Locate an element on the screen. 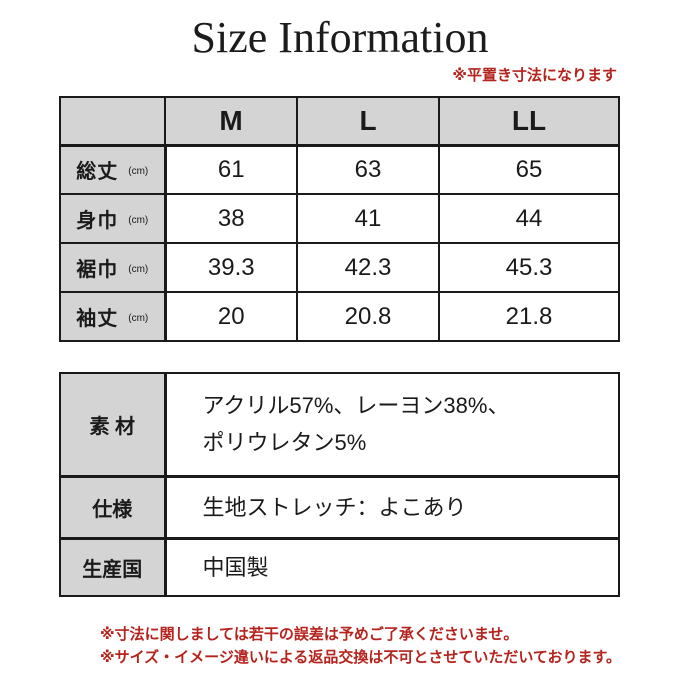 The width and height of the screenshot is (680, 692). footer-note-returns: ※サイズ・イメージ違いによる返品交換は不可とさせていただいております。 is located at coordinates (360, 657).